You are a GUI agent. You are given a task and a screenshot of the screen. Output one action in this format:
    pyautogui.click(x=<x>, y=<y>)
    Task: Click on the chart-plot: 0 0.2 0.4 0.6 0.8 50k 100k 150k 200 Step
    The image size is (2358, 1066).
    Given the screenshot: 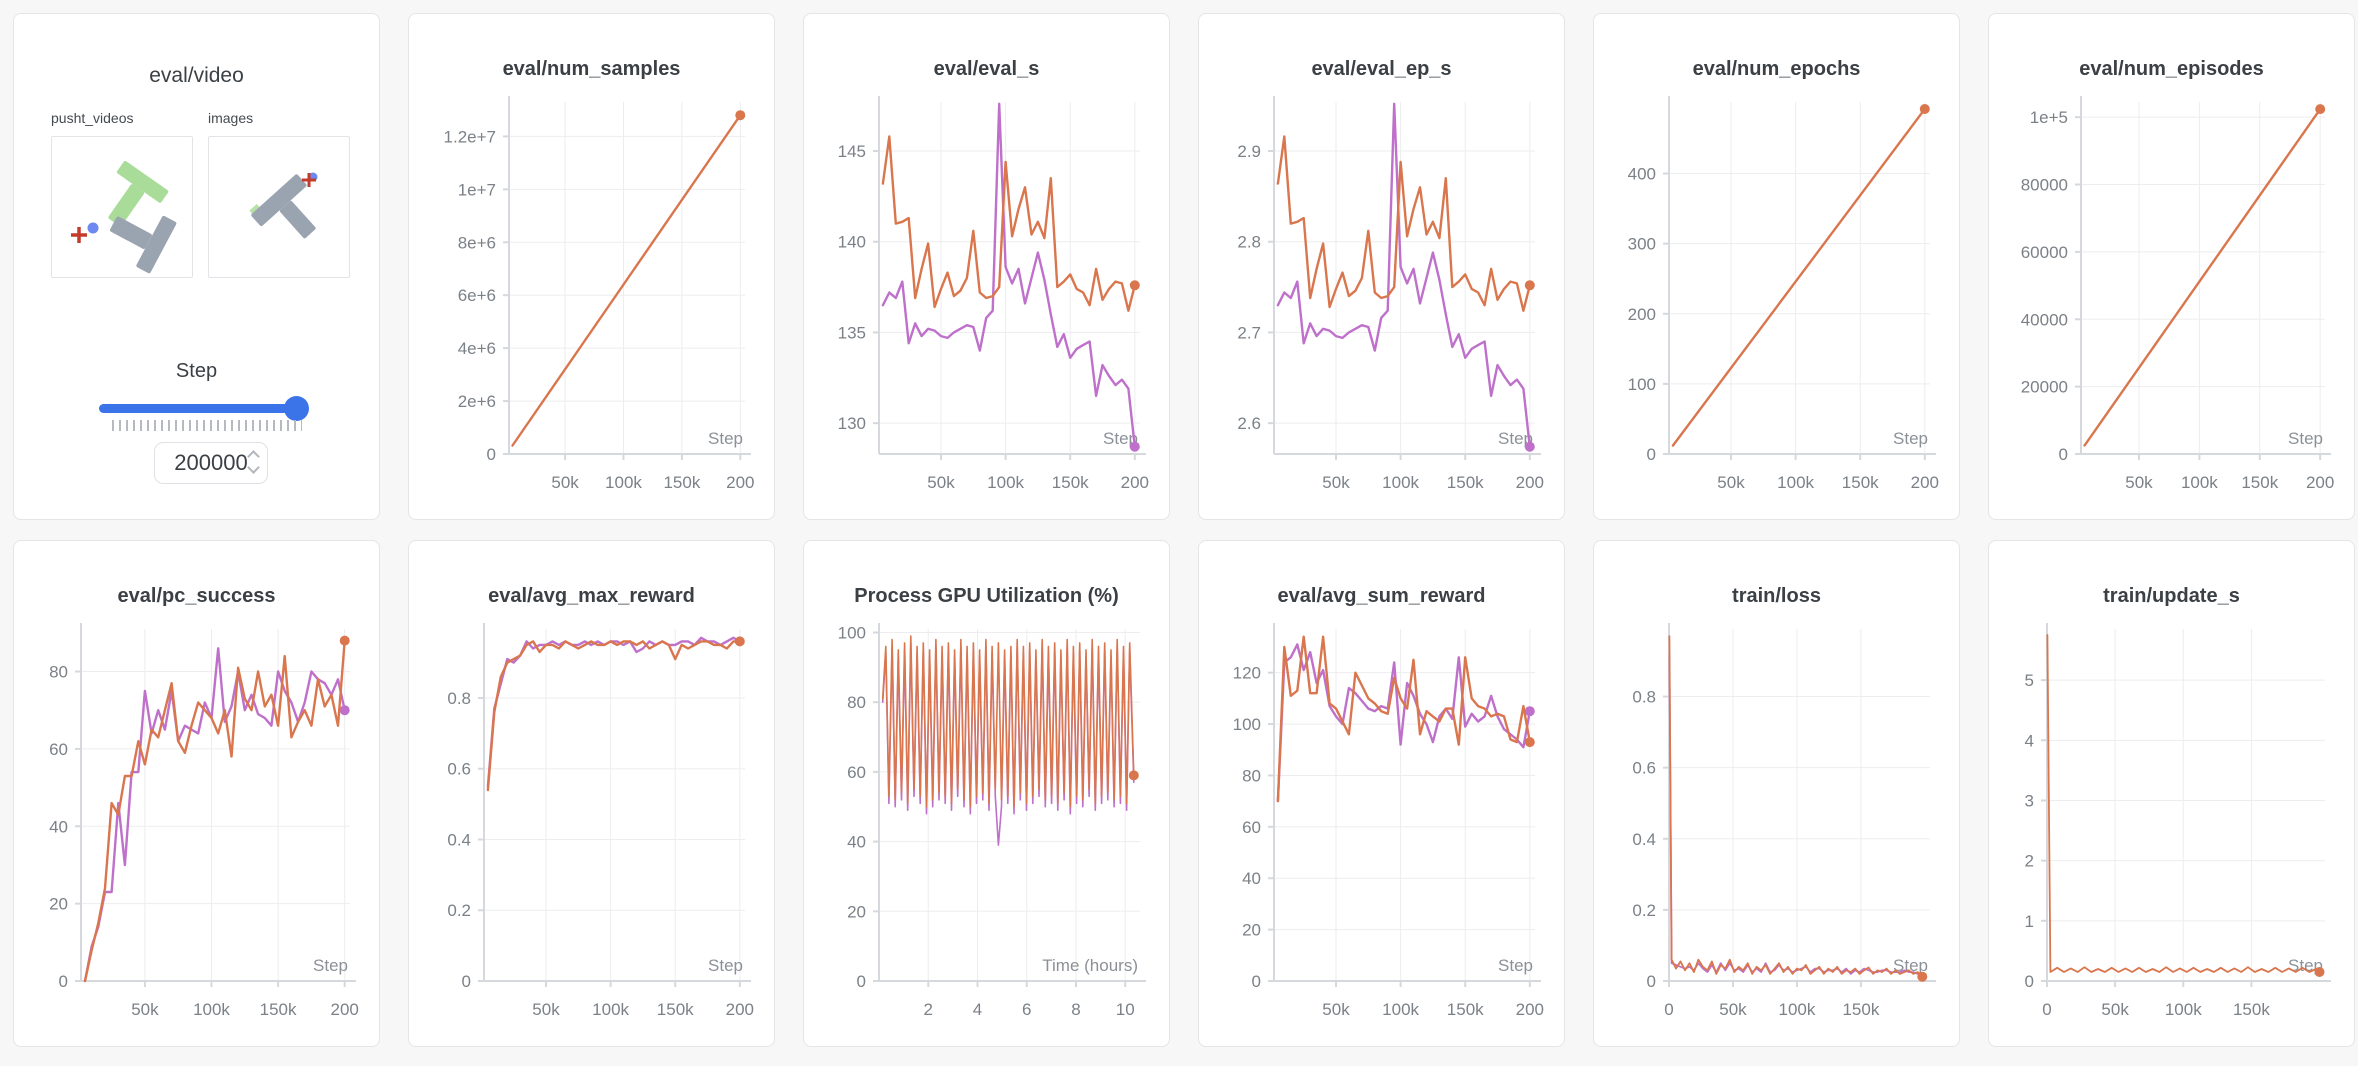 What is the action you would take?
    pyautogui.click(x=591, y=793)
    